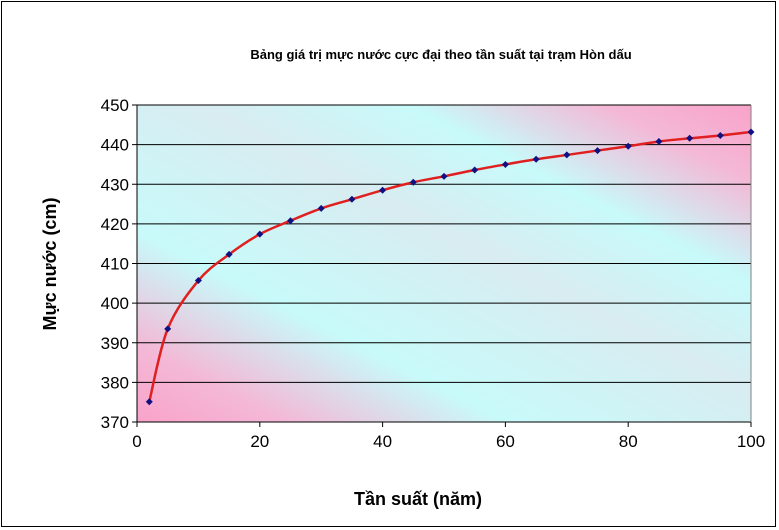  I want to click on x-tick-label: 40, so click(382, 441).